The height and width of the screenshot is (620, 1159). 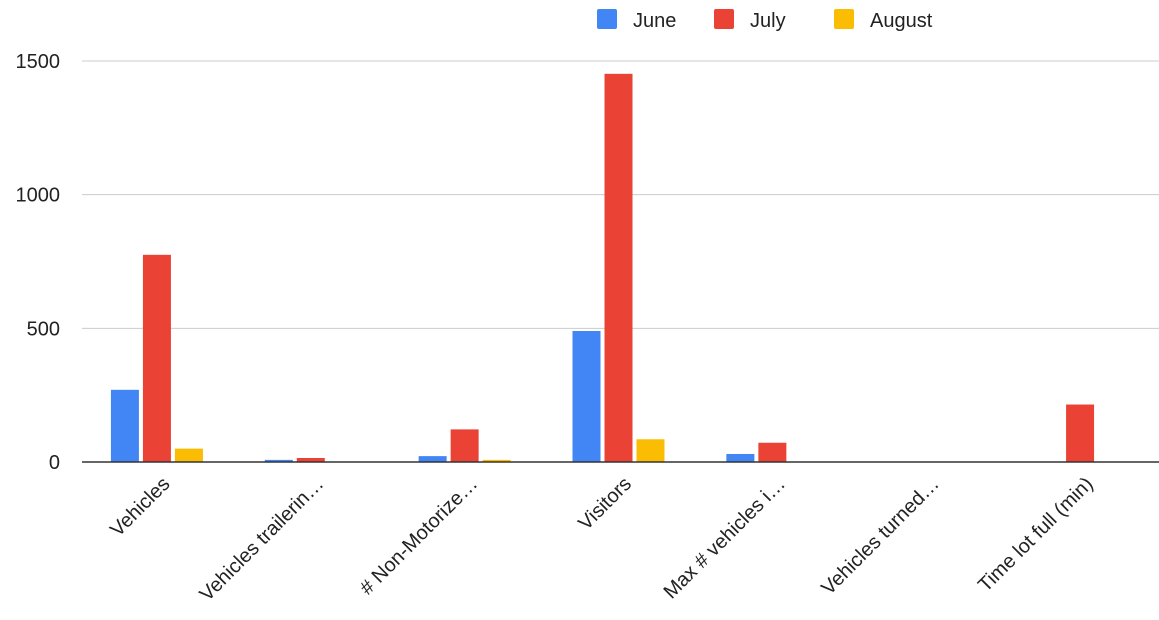 I want to click on legend-swatch-july, so click(x=724, y=19).